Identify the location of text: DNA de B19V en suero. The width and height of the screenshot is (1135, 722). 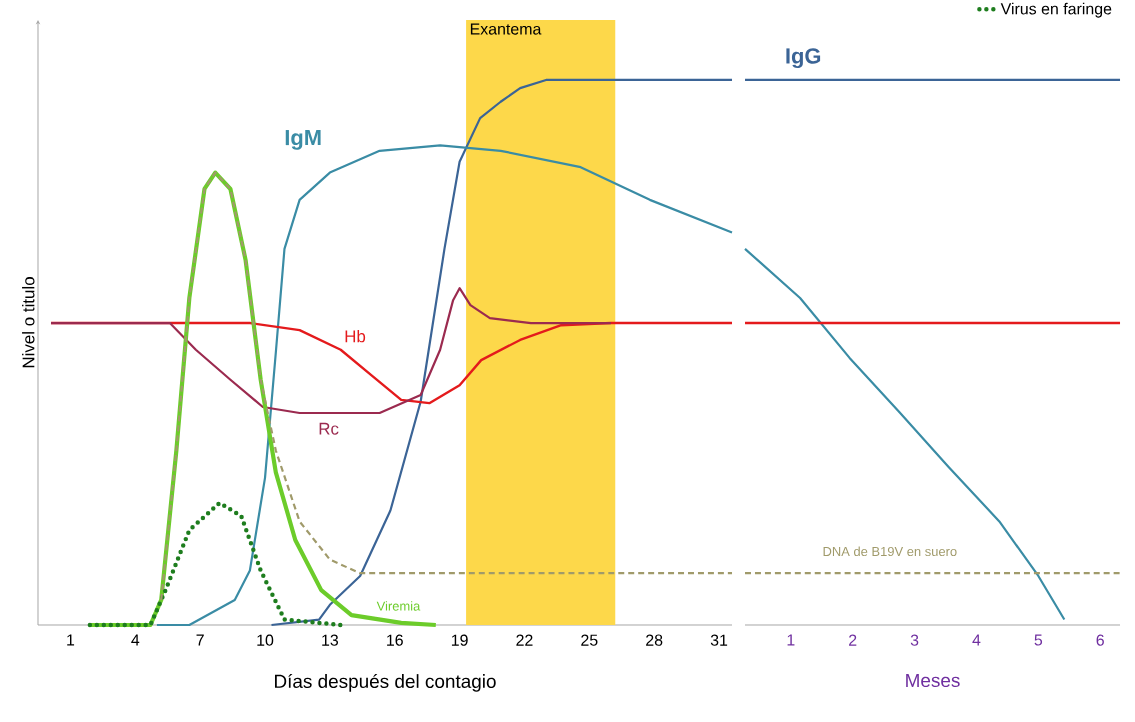
(890, 551).